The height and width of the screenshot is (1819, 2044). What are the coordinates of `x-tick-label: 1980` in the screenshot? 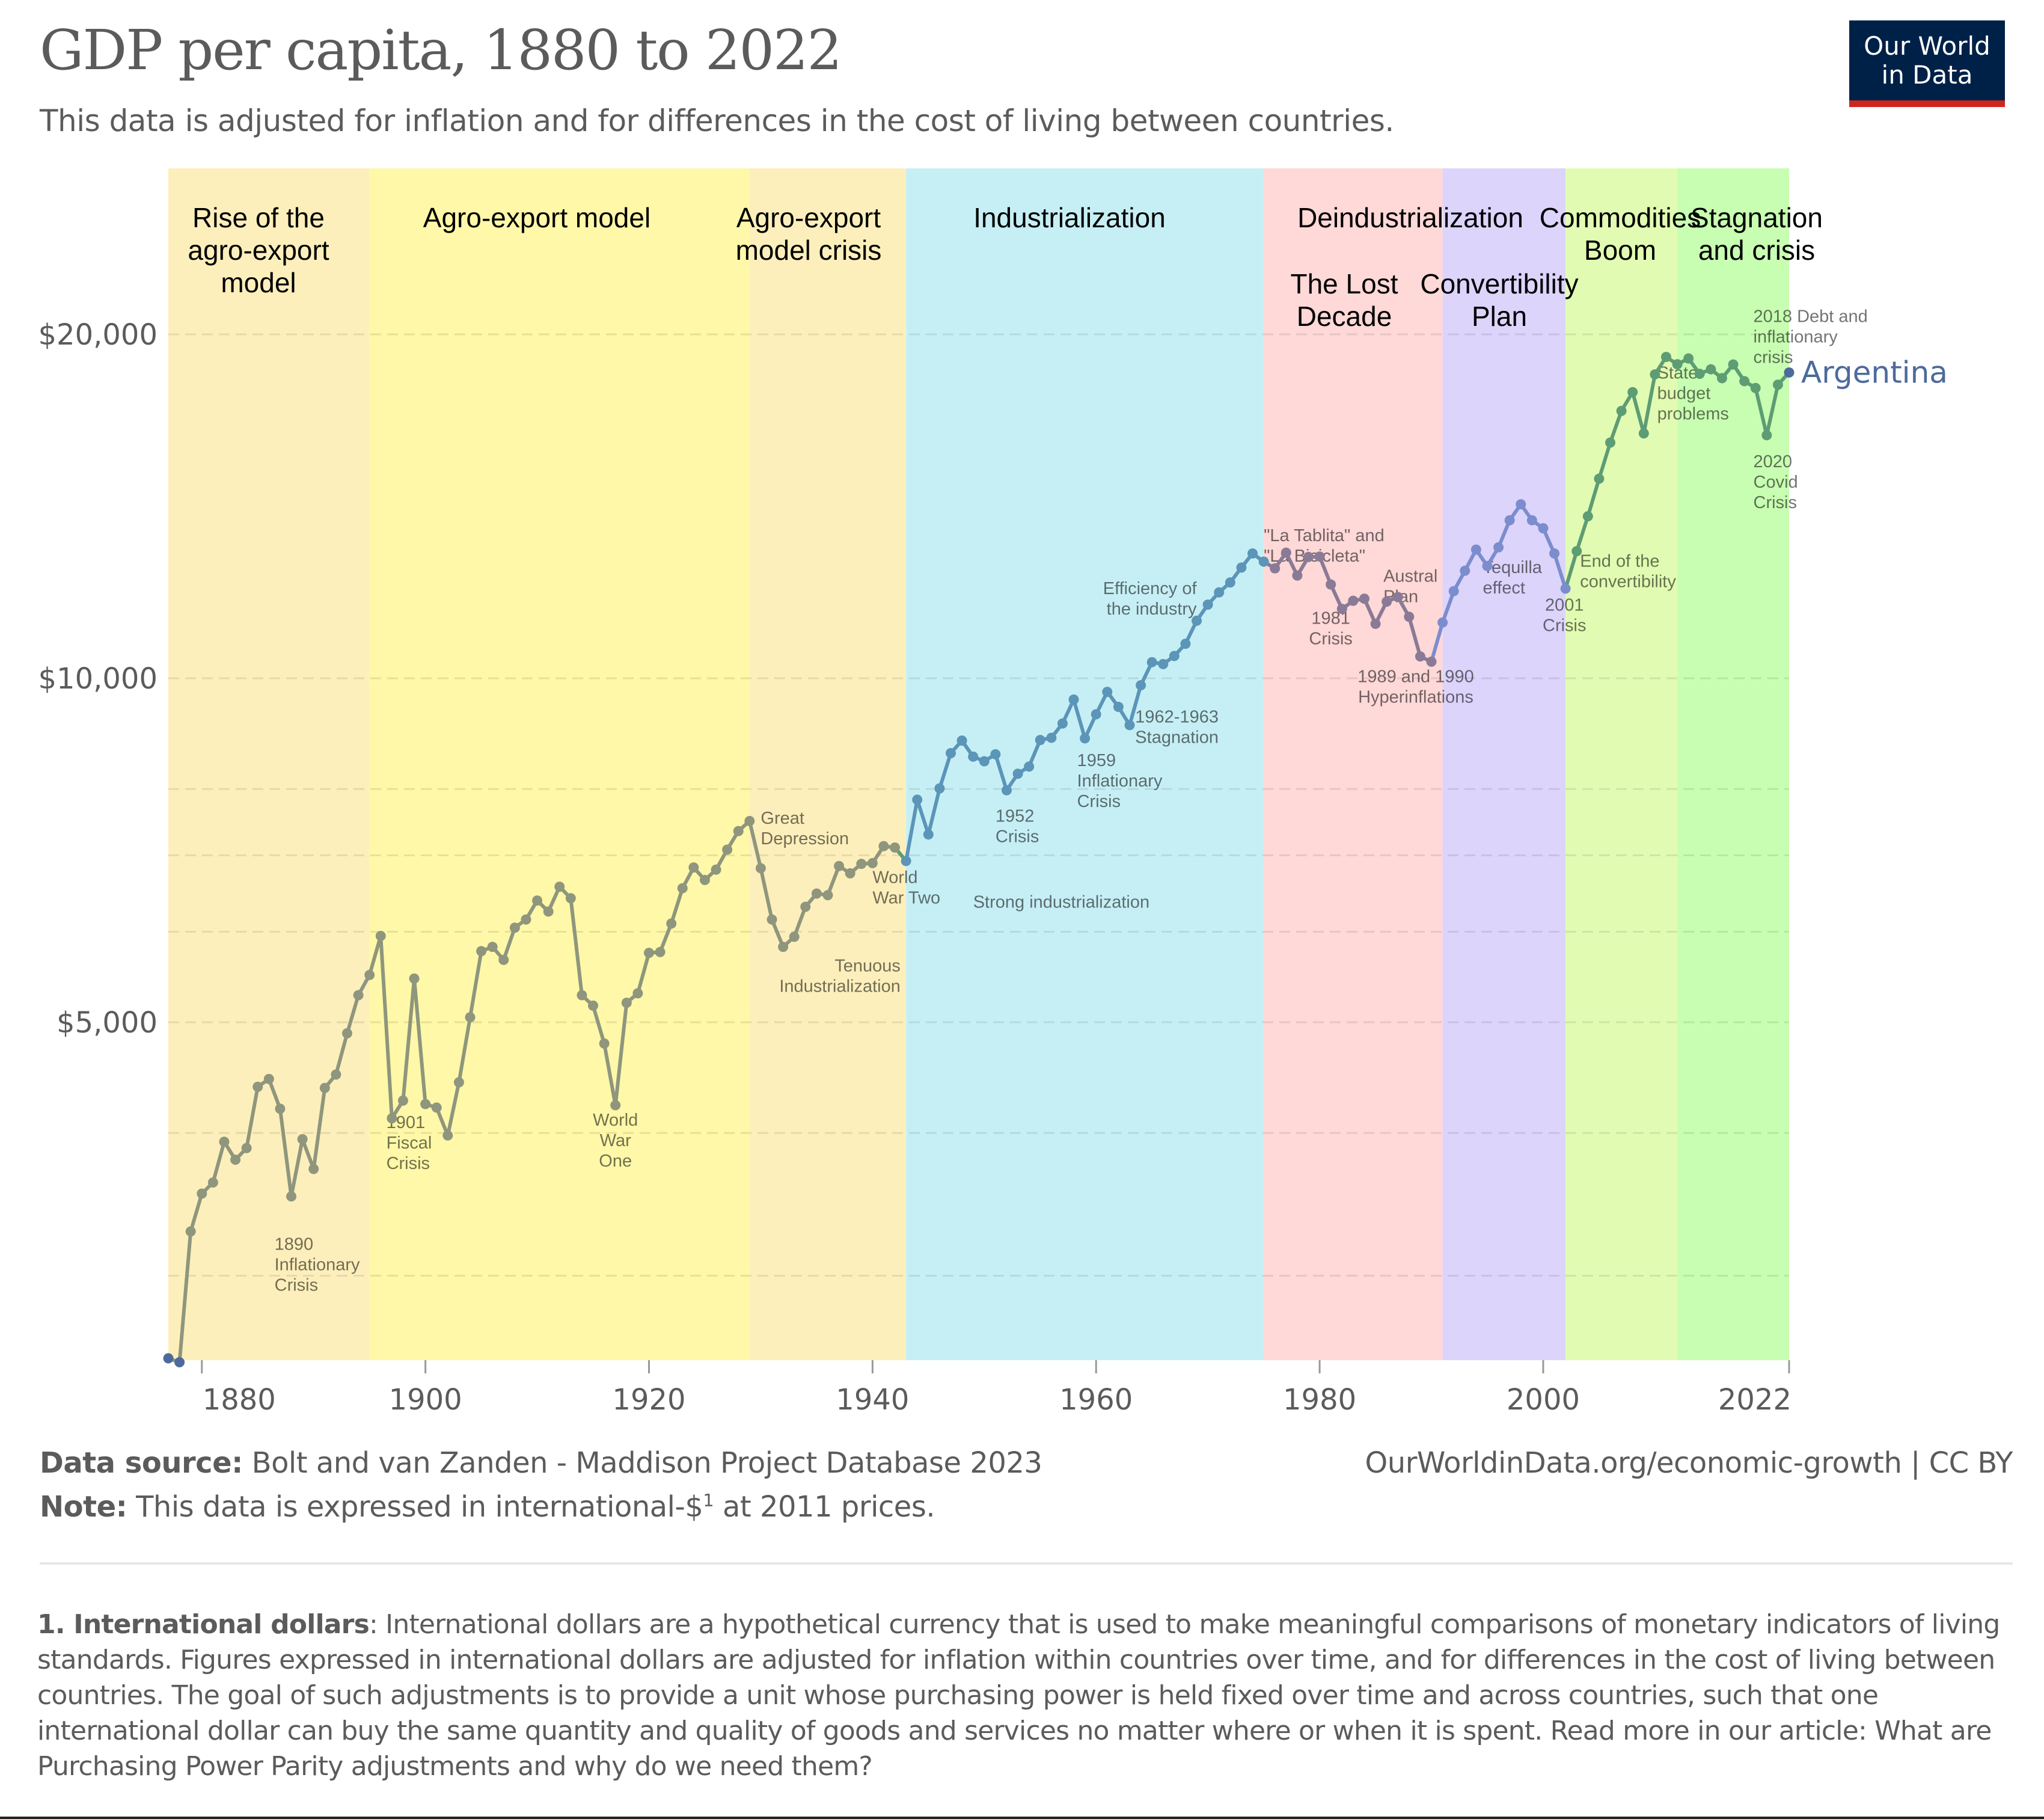 It's located at (1320, 1400).